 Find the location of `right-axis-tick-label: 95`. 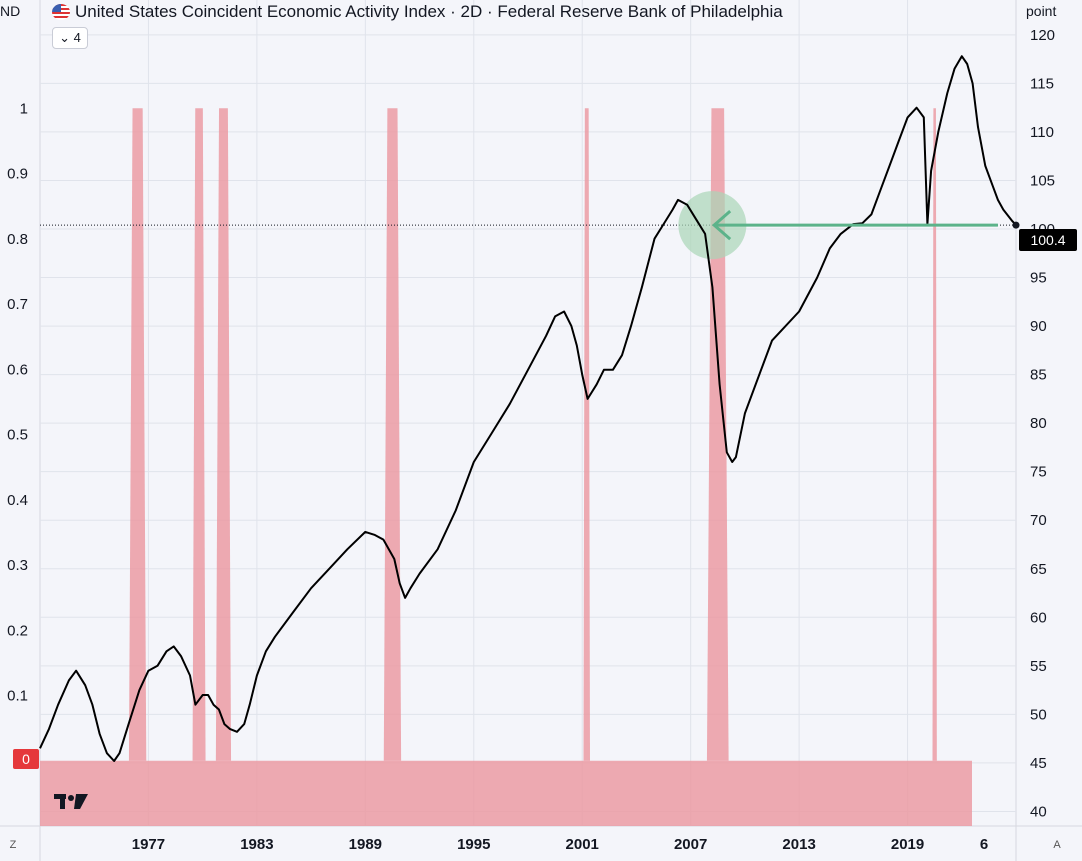

right-axis-tick-label: 95 is located at coordinates (1038, 278).